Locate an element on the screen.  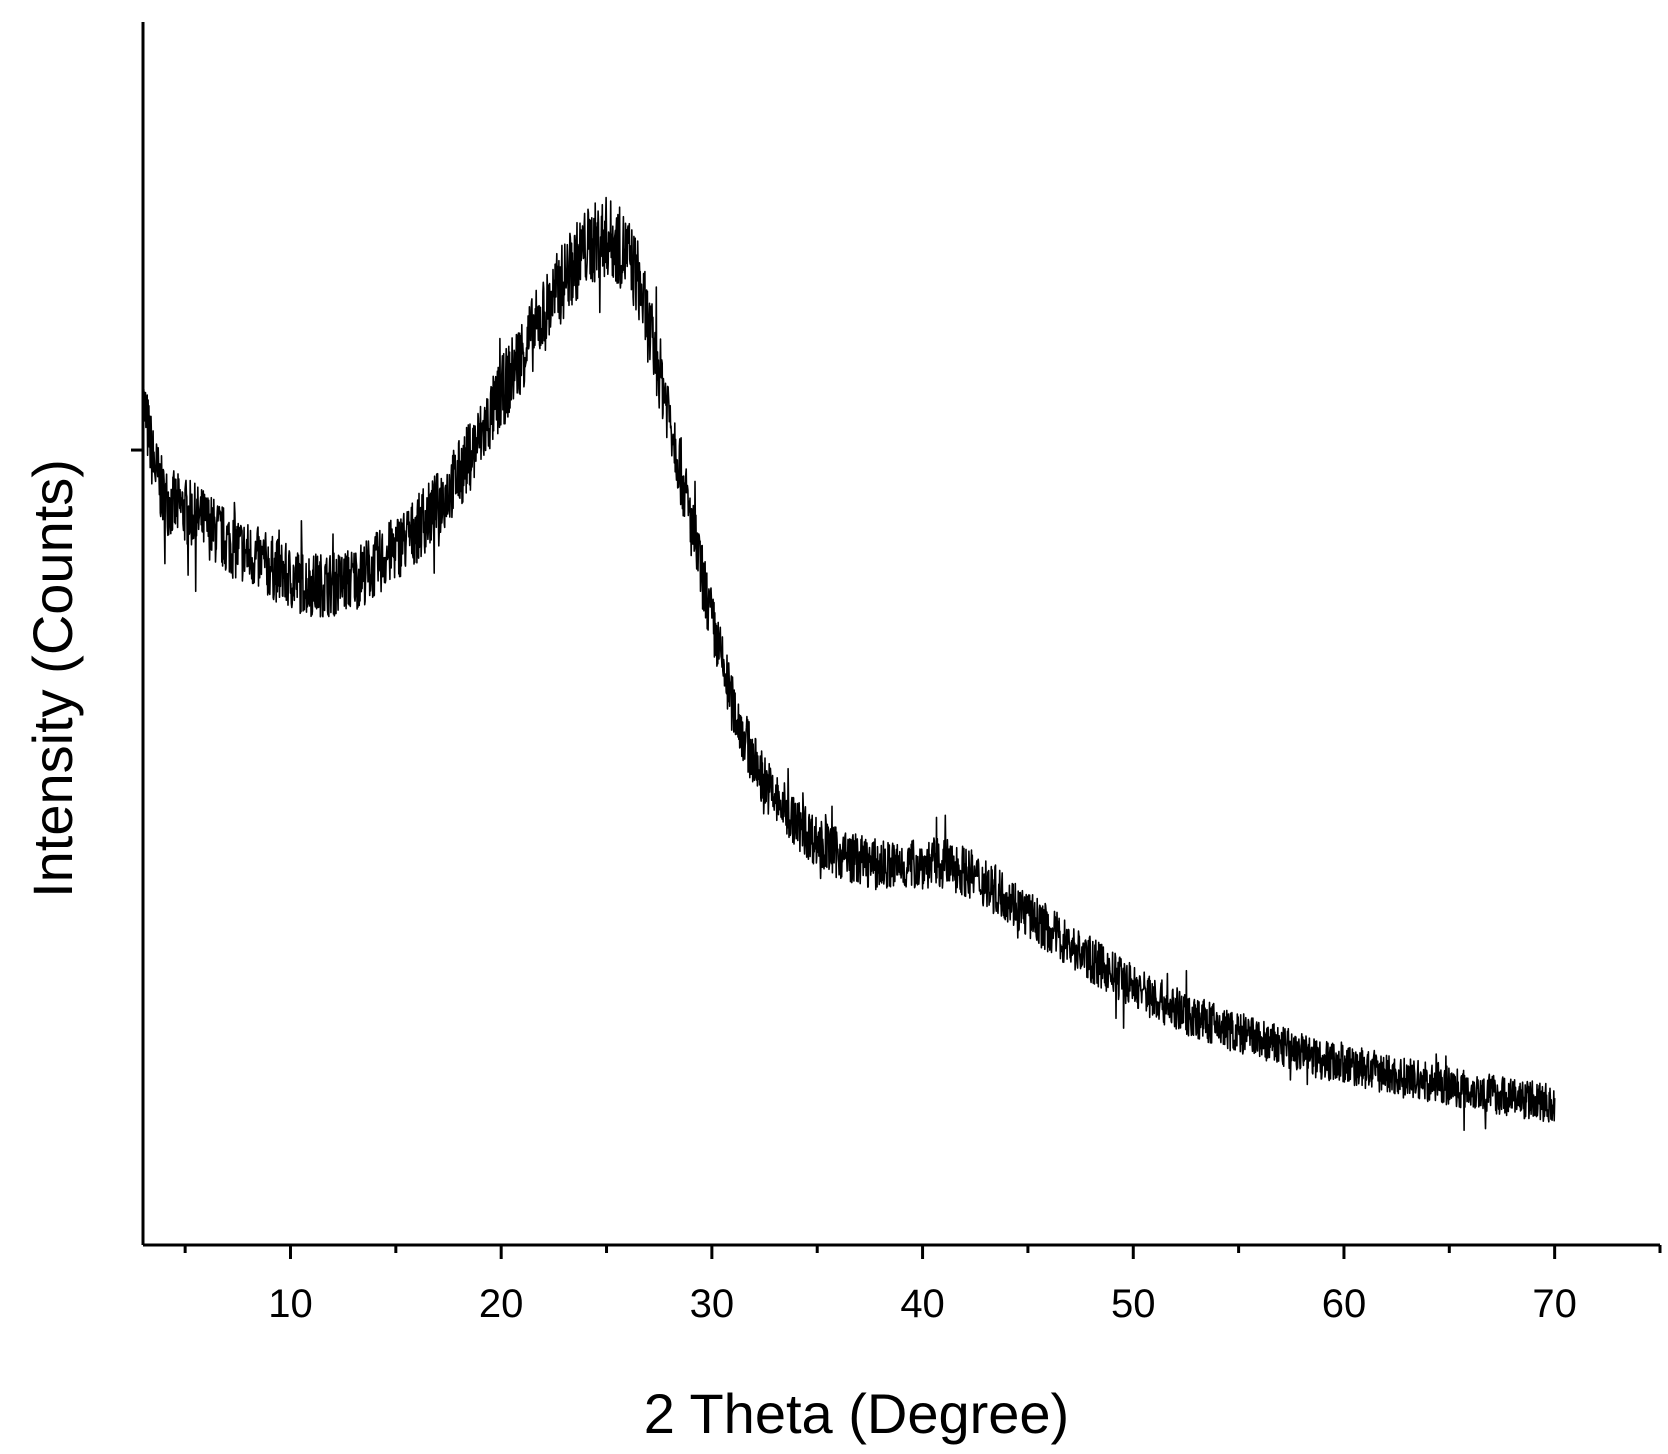
x-tick-label: 50 is located at coordinates (1133, 1304).